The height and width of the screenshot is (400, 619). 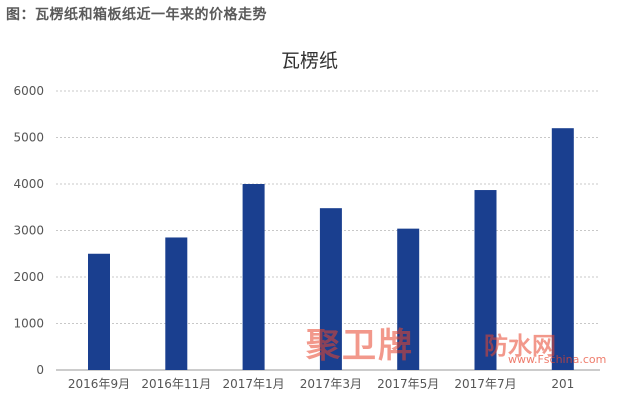 I want to click on y-tick-label: 5000, so click(x=28, y=138).